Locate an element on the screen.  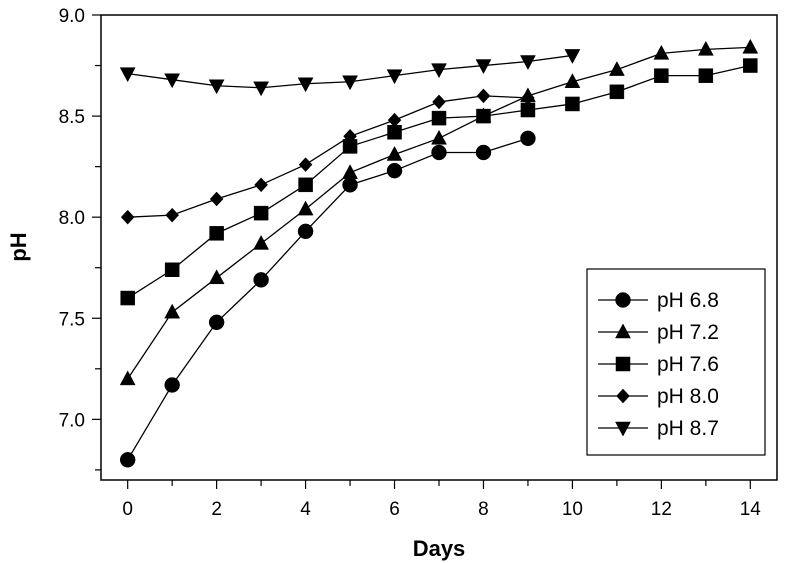
legend-label: pH 7.6 is located at coordinates (688, 364).